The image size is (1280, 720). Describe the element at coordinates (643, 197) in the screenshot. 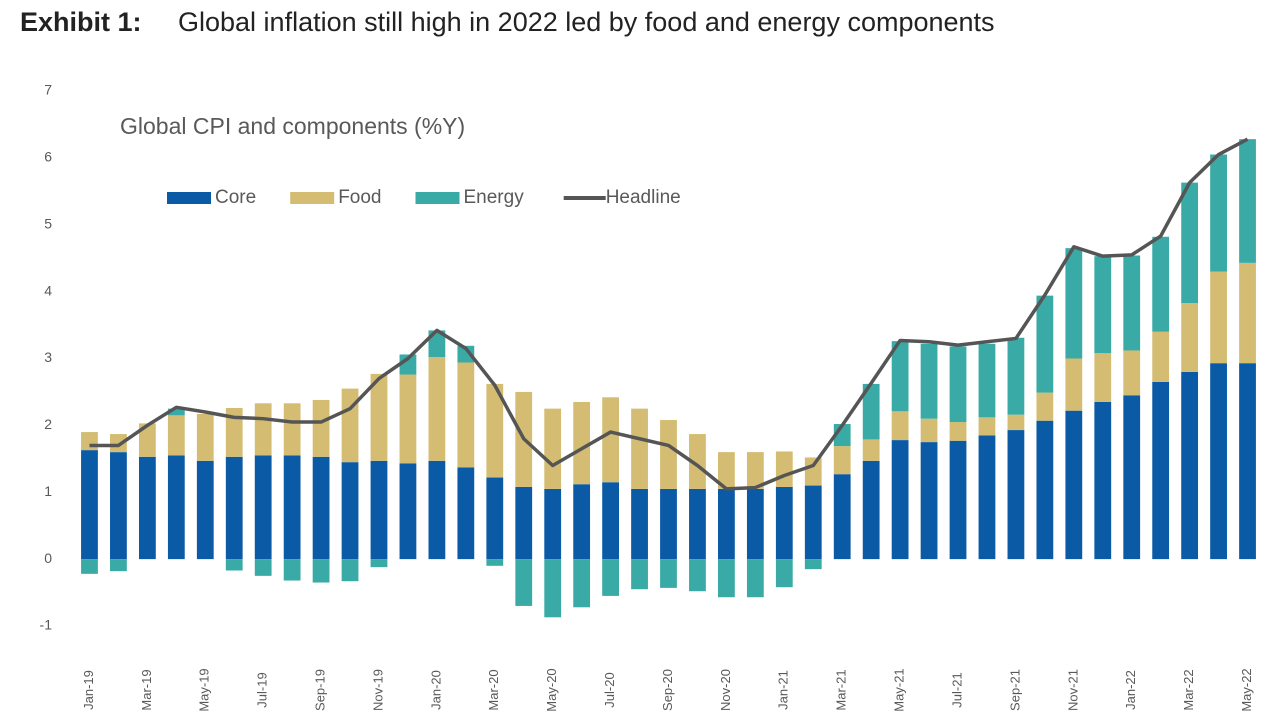

I see `legend-label: Headline` at that location.